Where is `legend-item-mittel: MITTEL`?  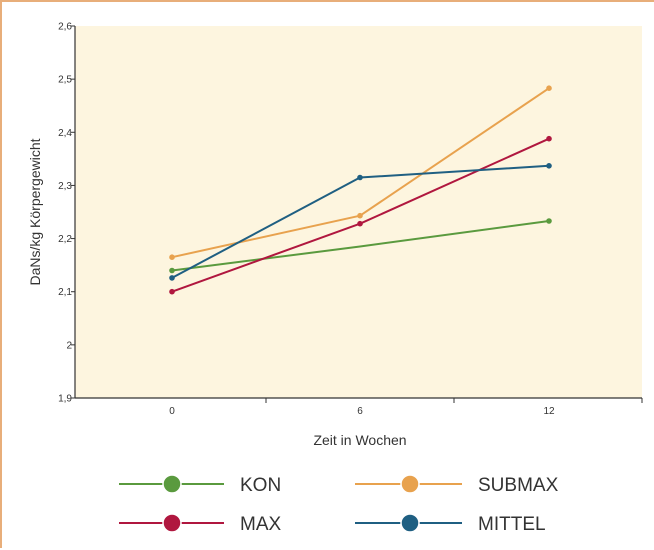
legend-item-mittel: MITTEL is located at coordinates (450, 524).